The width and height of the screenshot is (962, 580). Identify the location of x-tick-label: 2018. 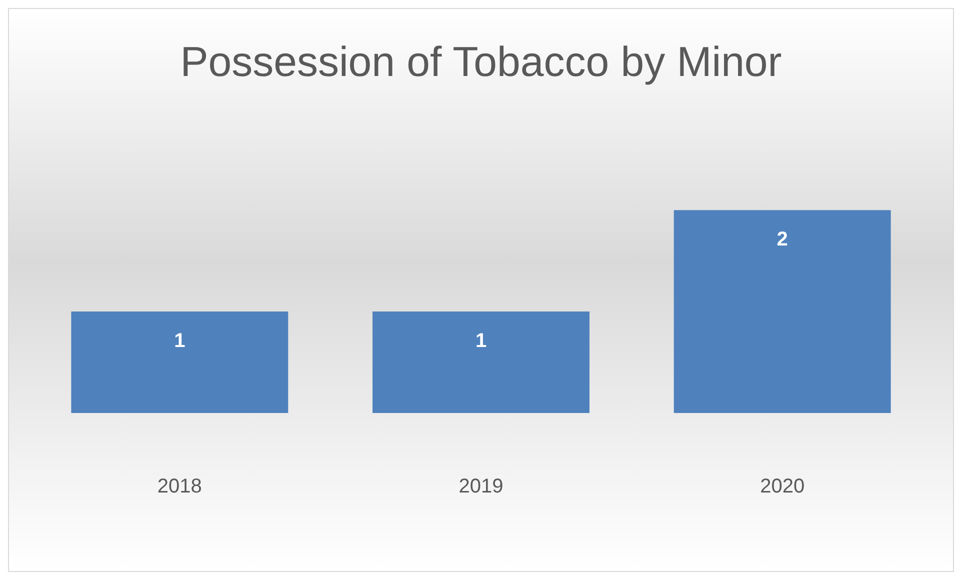
(179, 487).